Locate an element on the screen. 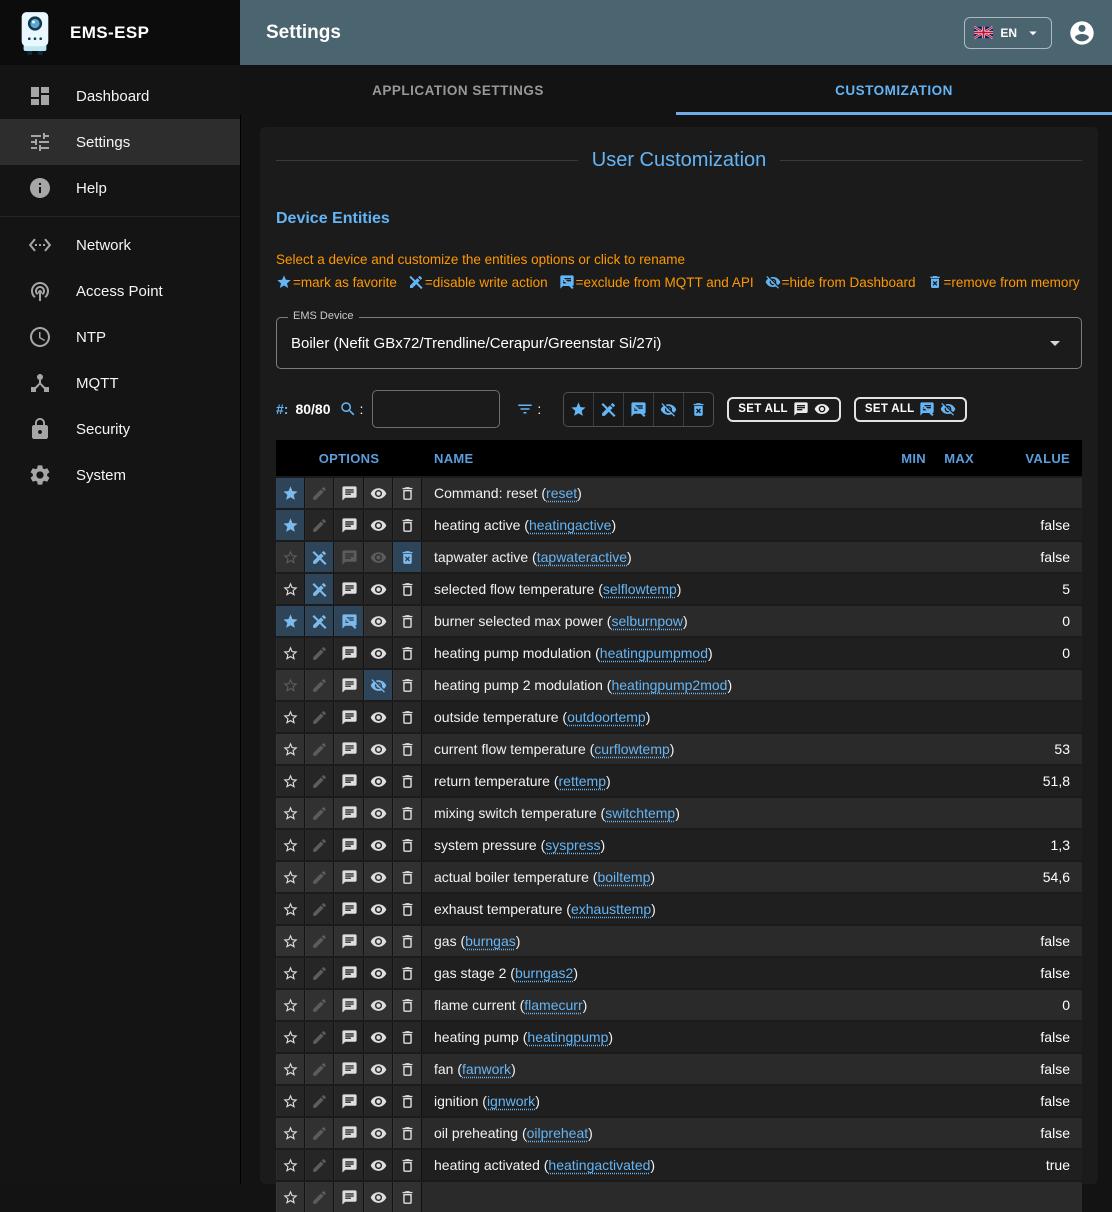 This screenshot has height=1212, width=1112. sidebar-item-access-point: Access Point is located at coordinates (120, 291).